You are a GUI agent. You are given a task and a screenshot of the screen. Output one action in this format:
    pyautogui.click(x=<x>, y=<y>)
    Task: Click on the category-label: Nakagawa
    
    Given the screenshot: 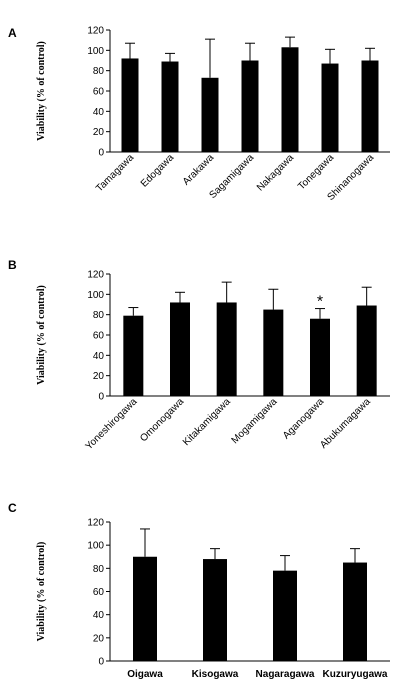 What is the action you would take?
    pyautogui.click(x=275, y=172)
    